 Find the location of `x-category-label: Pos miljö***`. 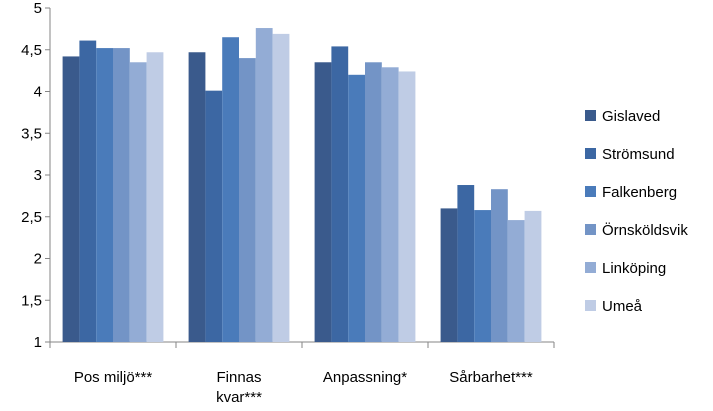

x-category-label: Pos miljö*** is located at coordinates (113, 377).